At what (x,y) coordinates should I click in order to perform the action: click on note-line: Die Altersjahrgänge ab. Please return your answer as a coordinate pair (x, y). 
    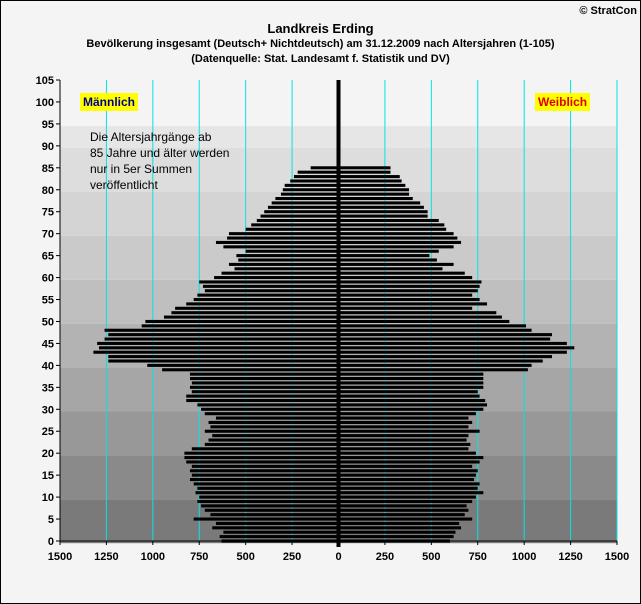
    Looking at the image, I should click on (151, 137).